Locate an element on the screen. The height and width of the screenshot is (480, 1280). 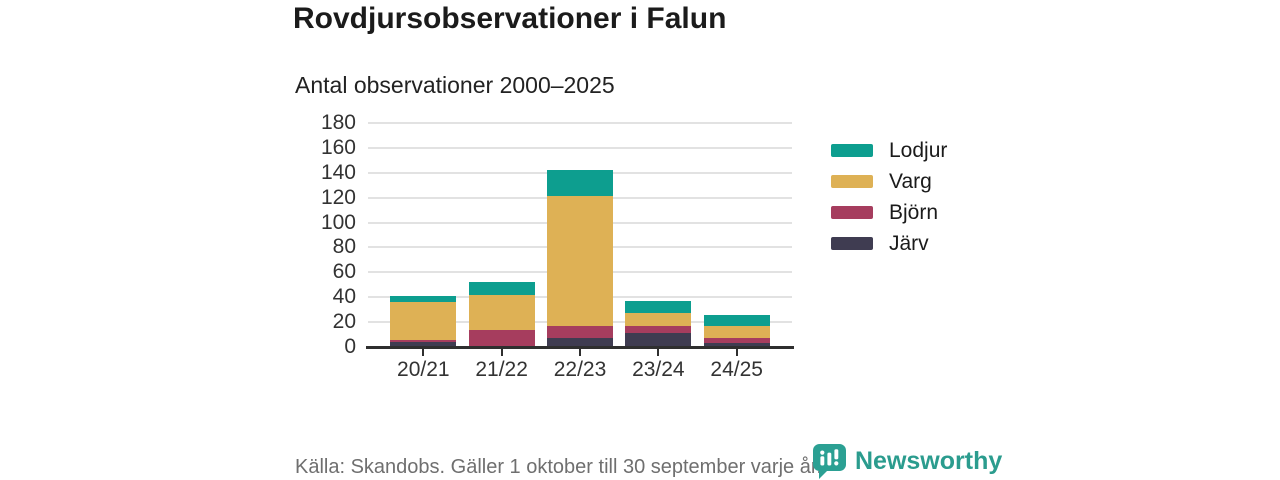
legend-item-järv: Järv is located at coordinates (889, 243).